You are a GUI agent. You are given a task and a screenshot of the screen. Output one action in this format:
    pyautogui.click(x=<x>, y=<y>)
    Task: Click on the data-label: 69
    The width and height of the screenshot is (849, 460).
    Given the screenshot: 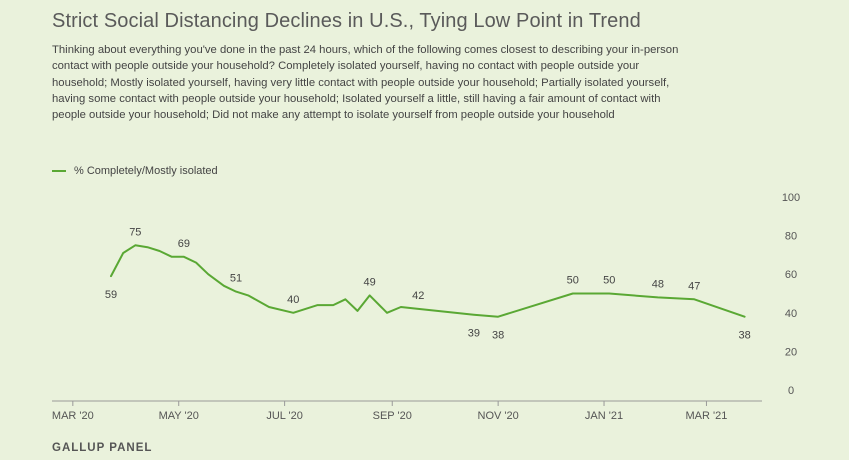 What is the action you would take?
    pyautogui.click(x=184, y=244)
    